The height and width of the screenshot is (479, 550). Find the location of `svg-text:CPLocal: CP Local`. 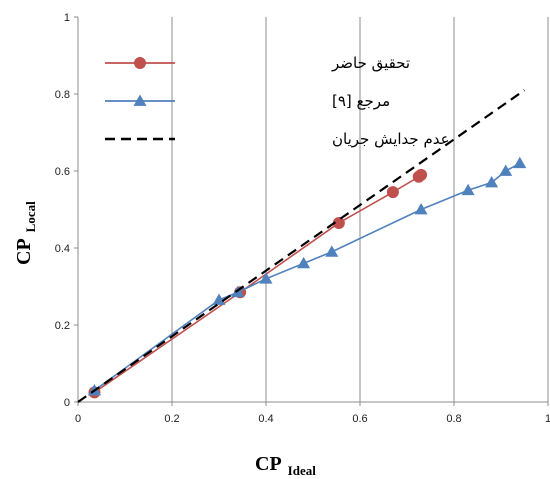

svg-text:CPLocal: CP Local is located at coordinates (25, 233).